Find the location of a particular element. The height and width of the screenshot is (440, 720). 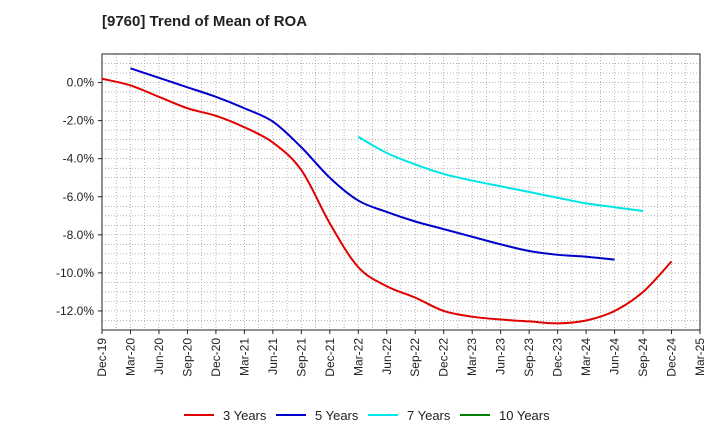

x-tick-label: Dec-20 is located at coordinates (216, 357).